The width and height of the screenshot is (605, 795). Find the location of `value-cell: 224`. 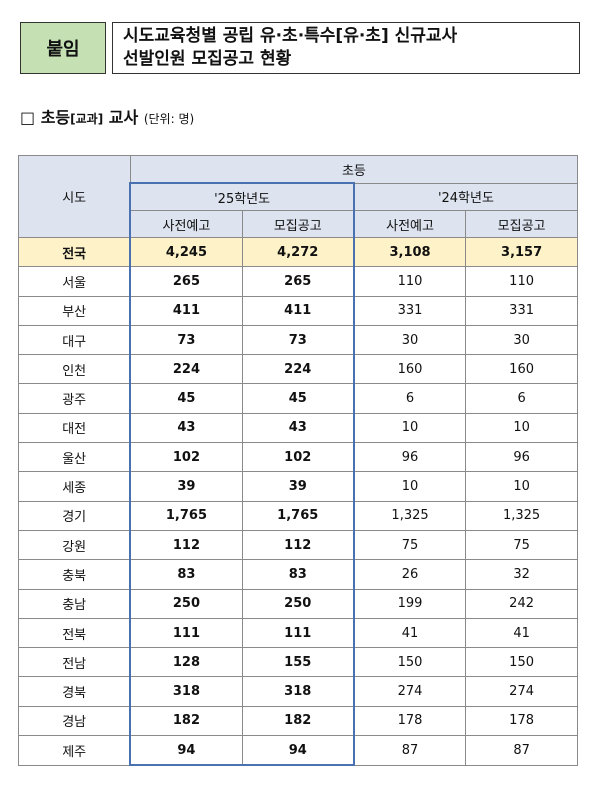

value-cell: 224 is located at coordinates (186, 369).